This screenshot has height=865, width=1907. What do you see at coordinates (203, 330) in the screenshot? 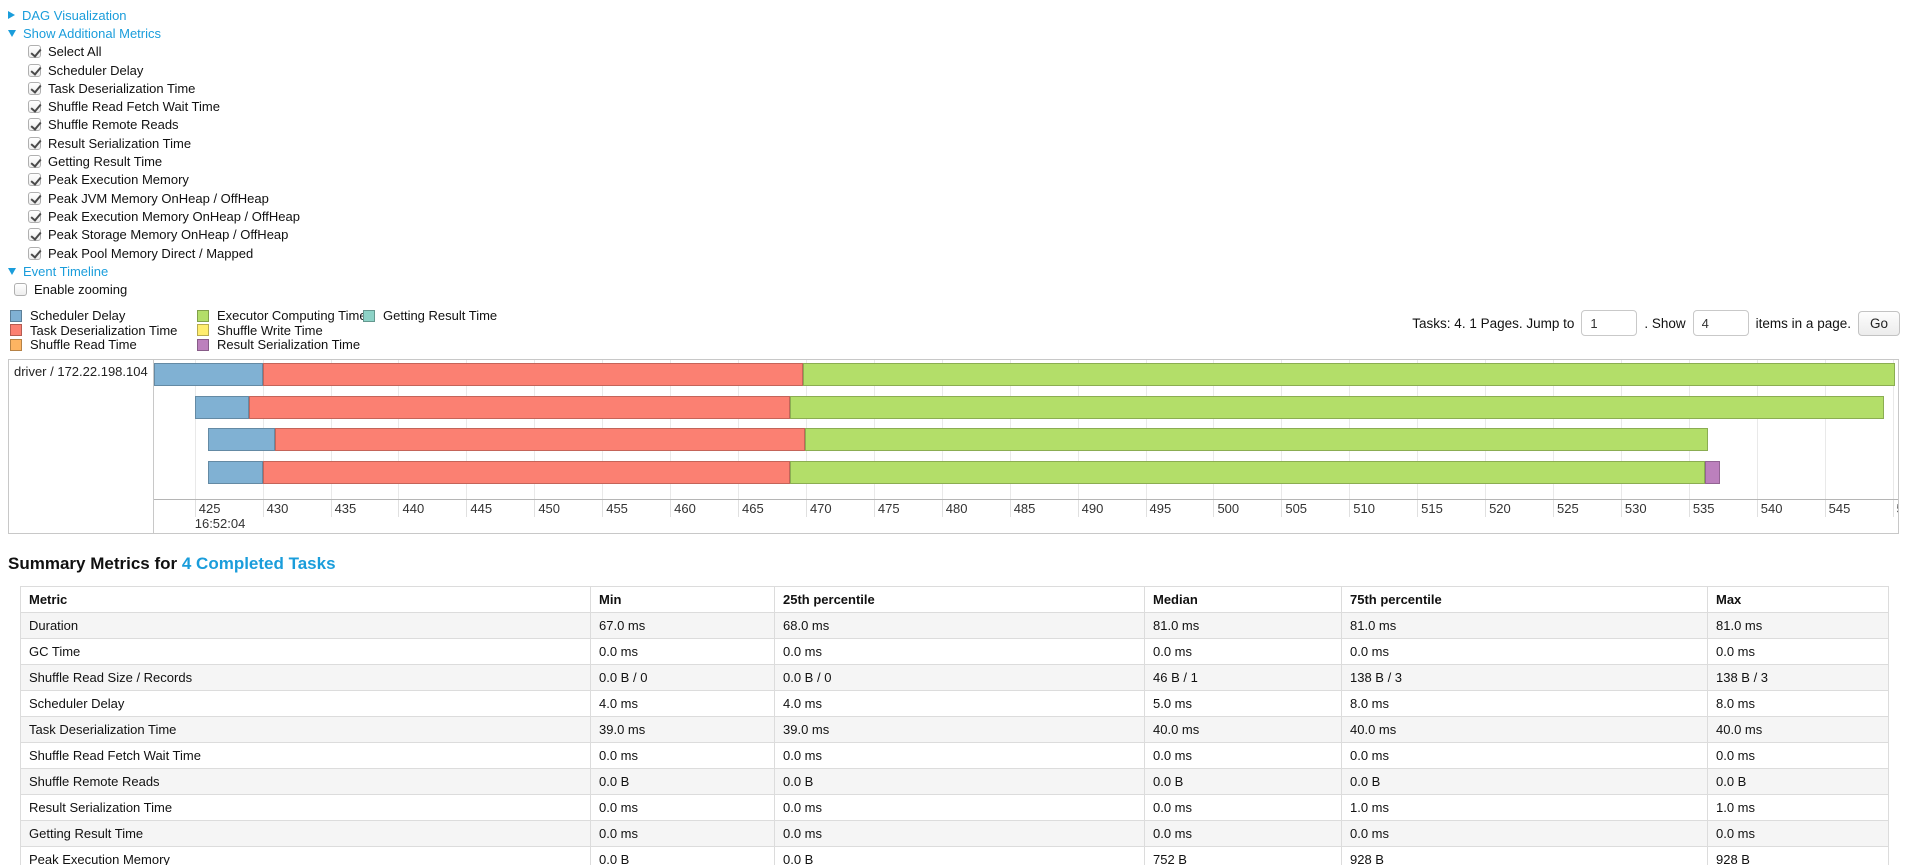
I see `shuffle-write-legend-chip-icon` at bounding box center [203, 330].